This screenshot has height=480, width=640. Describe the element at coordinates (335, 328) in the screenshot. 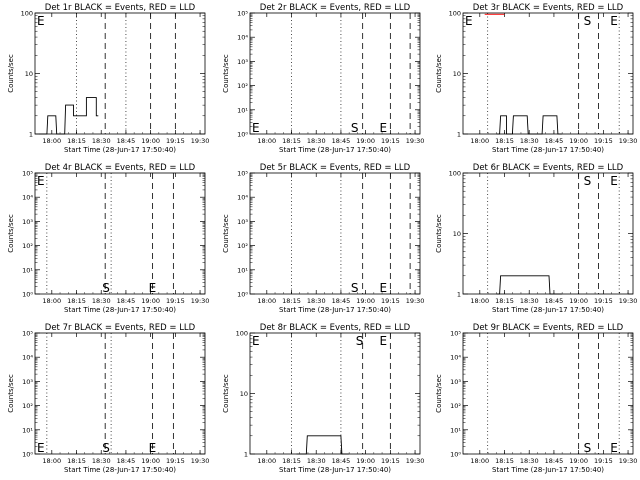

I see `panel-title: Det 8r BLACK = Events, RED = LLD` at that location.